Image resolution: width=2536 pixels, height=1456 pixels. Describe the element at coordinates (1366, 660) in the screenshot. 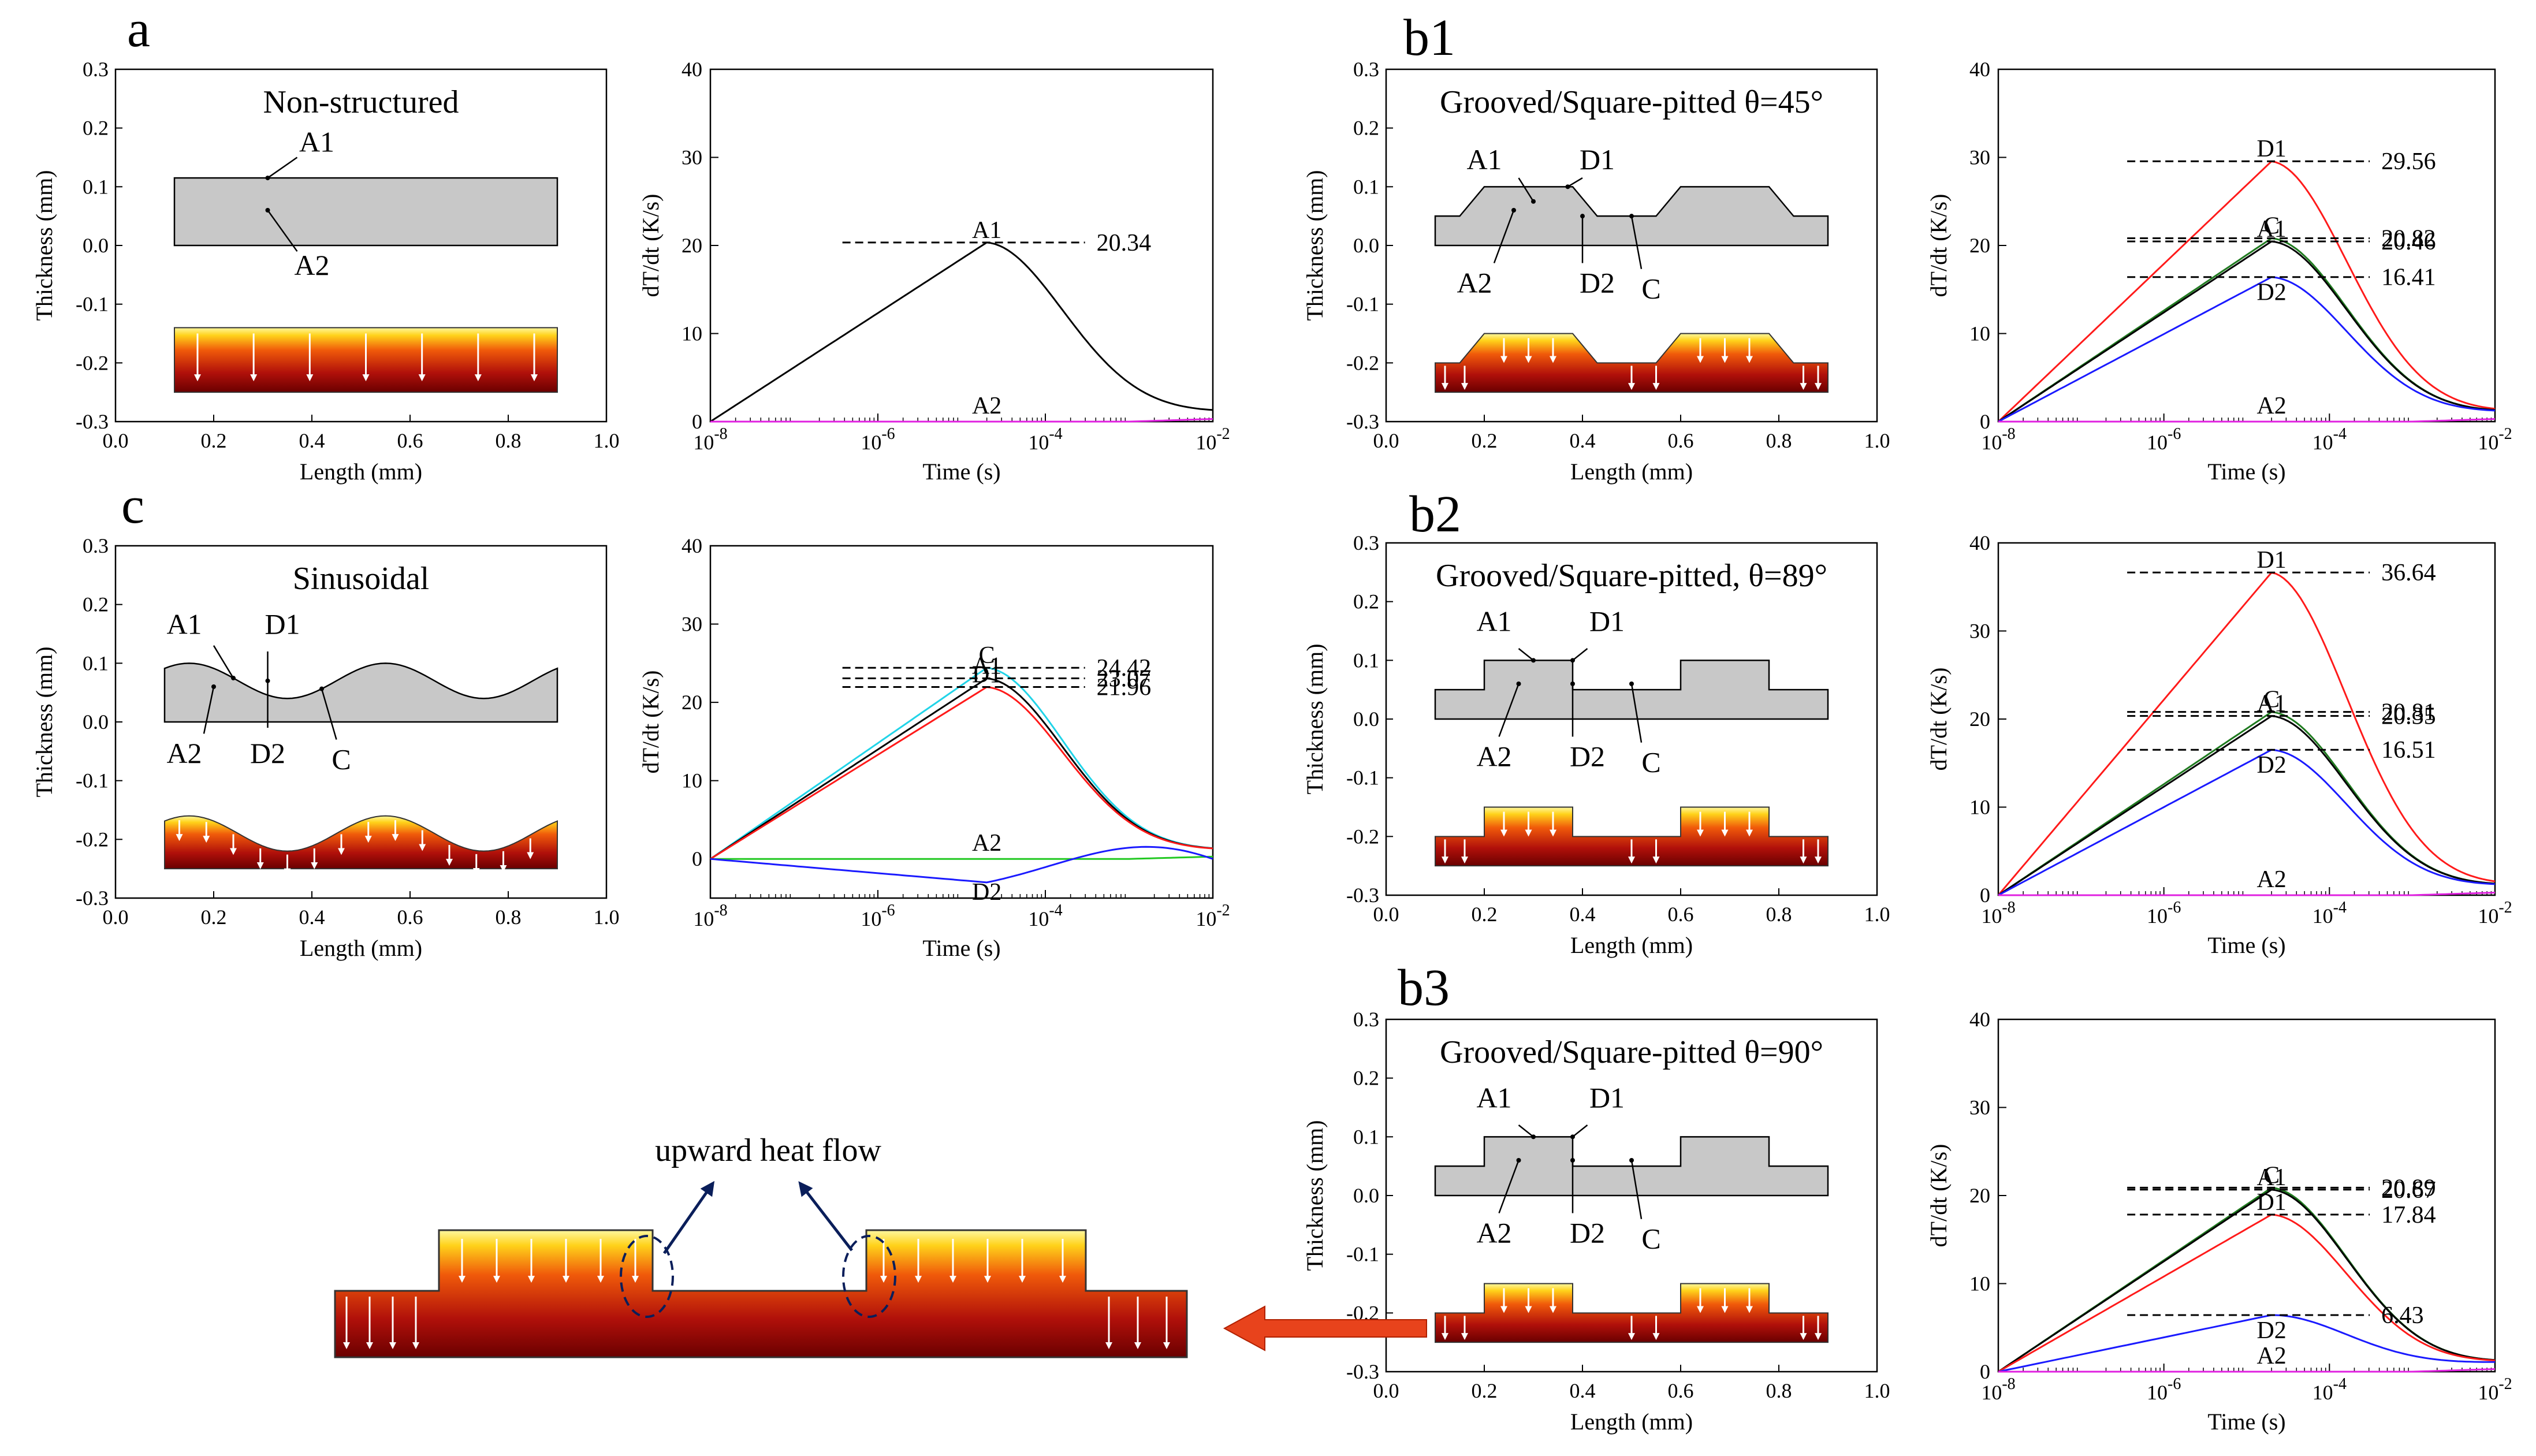

I see `y-tick-label: 0.1` at that location.